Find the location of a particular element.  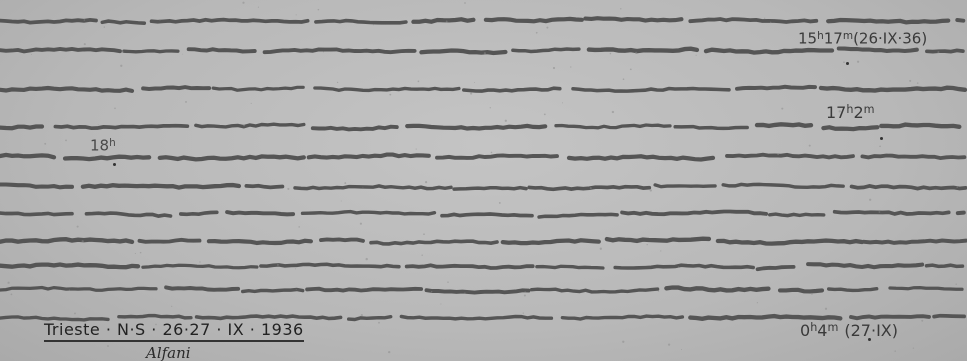

time-mark-1517-minutes: 17 is located at coordinates (833, 38).